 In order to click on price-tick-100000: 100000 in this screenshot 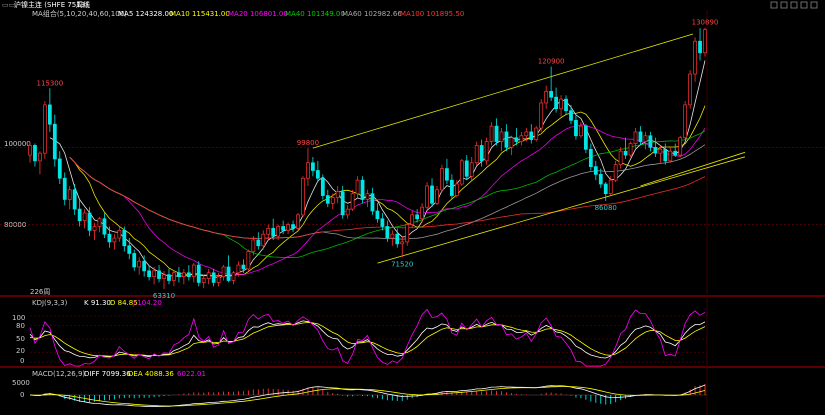, I will do `click(17, 144)`.